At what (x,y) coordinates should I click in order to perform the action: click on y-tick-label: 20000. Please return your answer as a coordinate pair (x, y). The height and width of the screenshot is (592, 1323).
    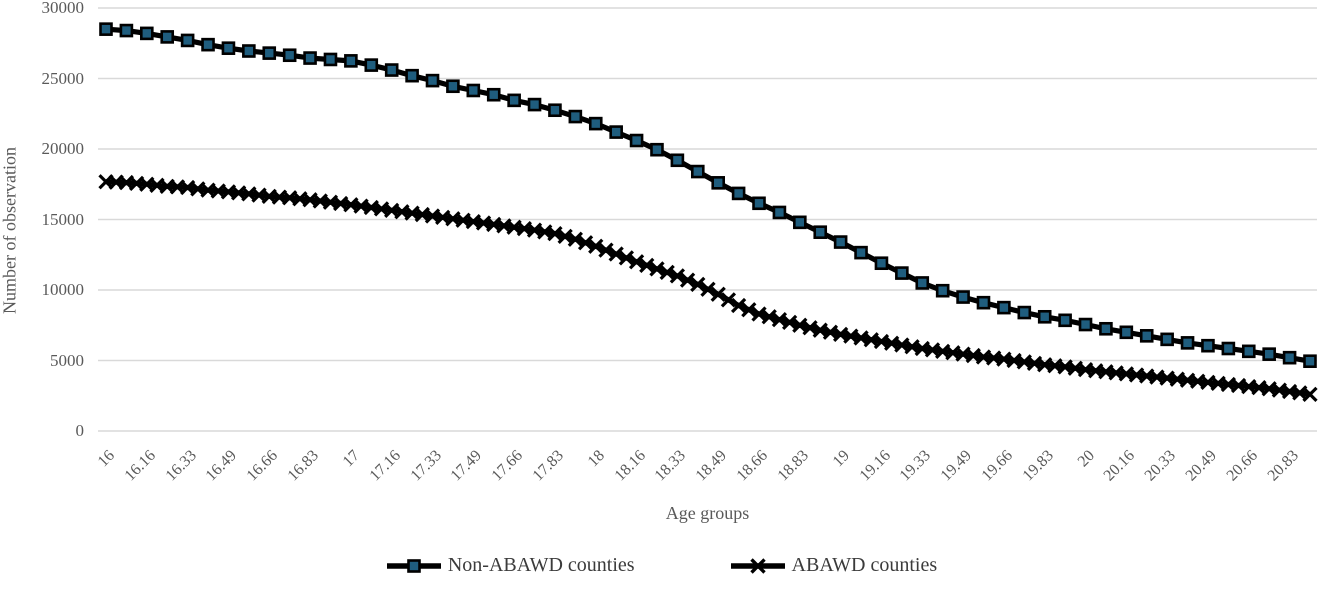
    Looking at the image, I should click on (63, 148).